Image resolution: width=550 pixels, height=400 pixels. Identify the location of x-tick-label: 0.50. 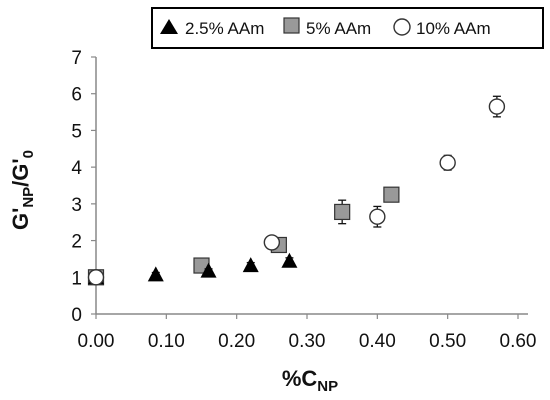
(447, 341).